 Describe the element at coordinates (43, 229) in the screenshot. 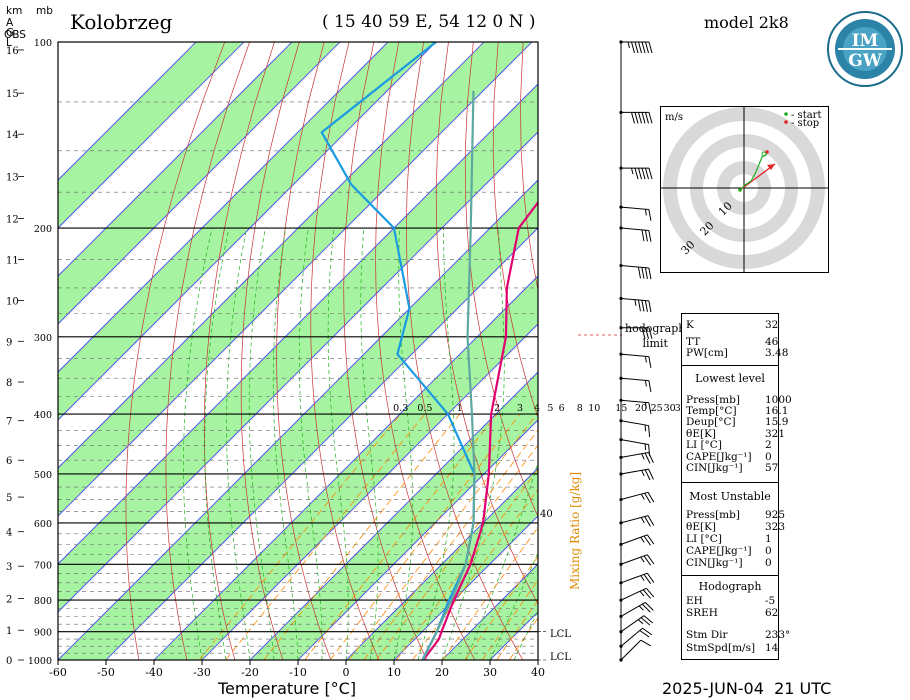

I see `p-tick-label: 200` at that location.